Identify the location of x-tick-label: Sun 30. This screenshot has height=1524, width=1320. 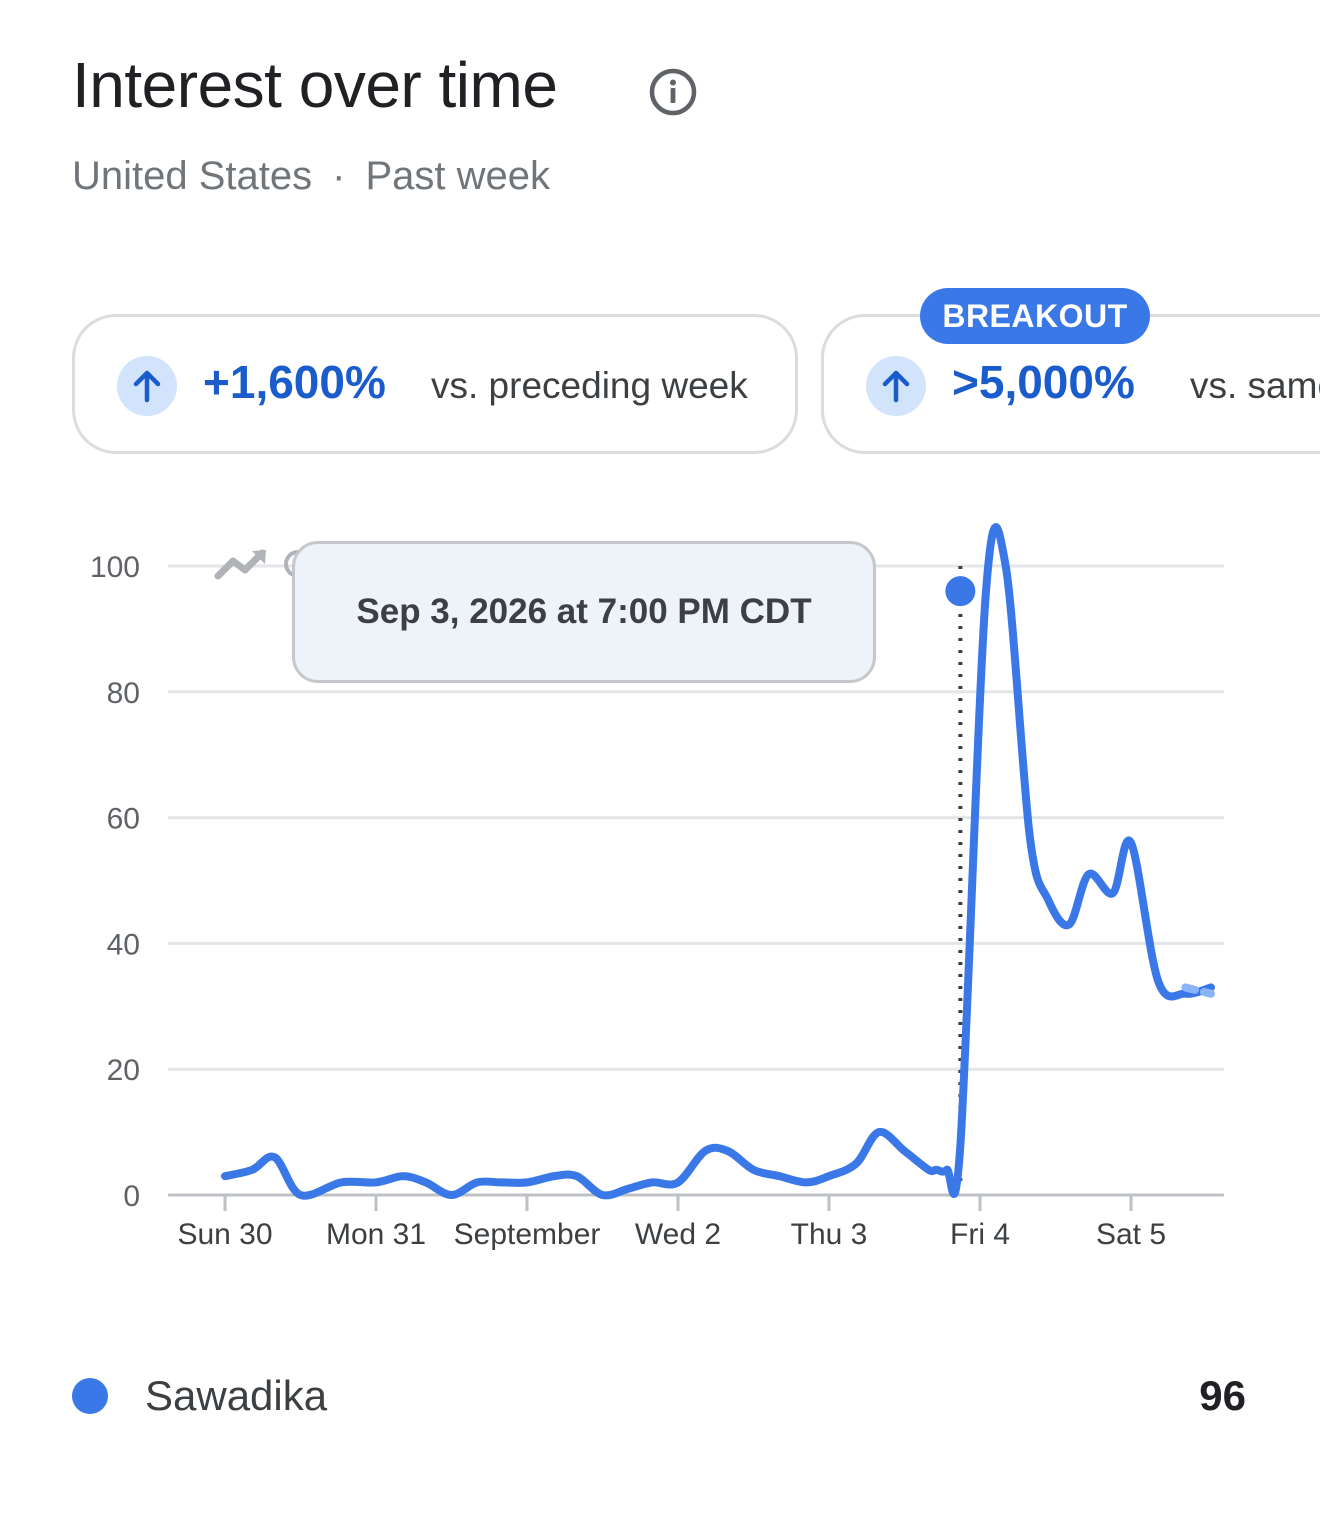
(224, 1234).